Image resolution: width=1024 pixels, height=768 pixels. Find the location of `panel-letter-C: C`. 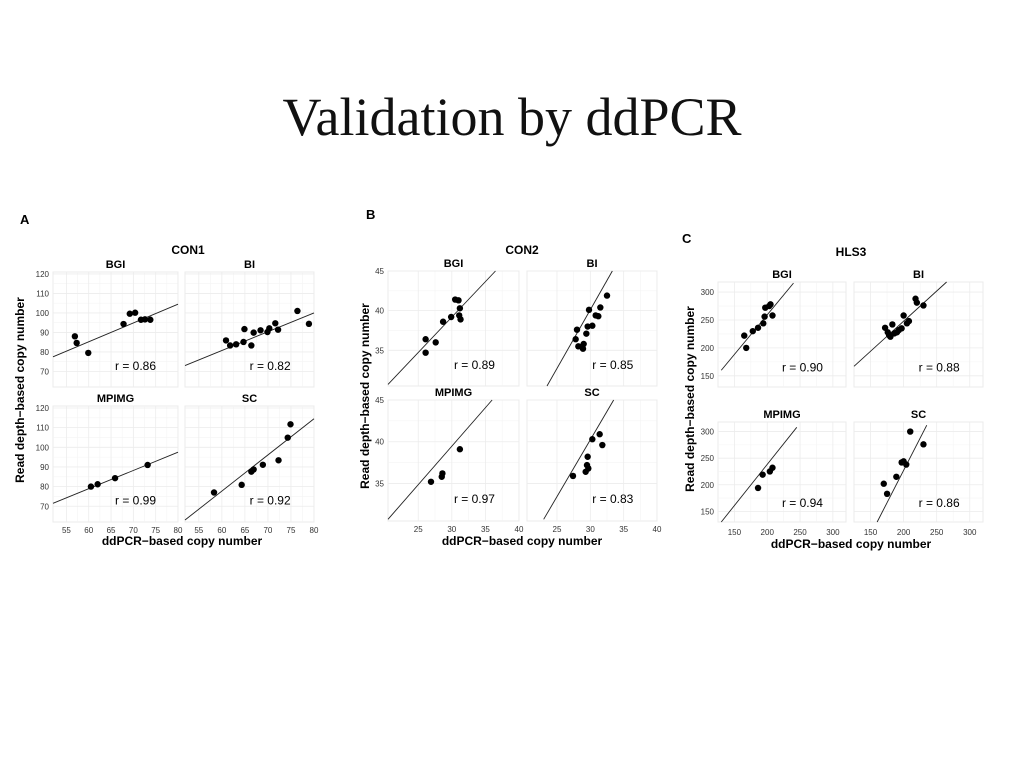

panel-letter-C: C is located at coordinates (687, 238).